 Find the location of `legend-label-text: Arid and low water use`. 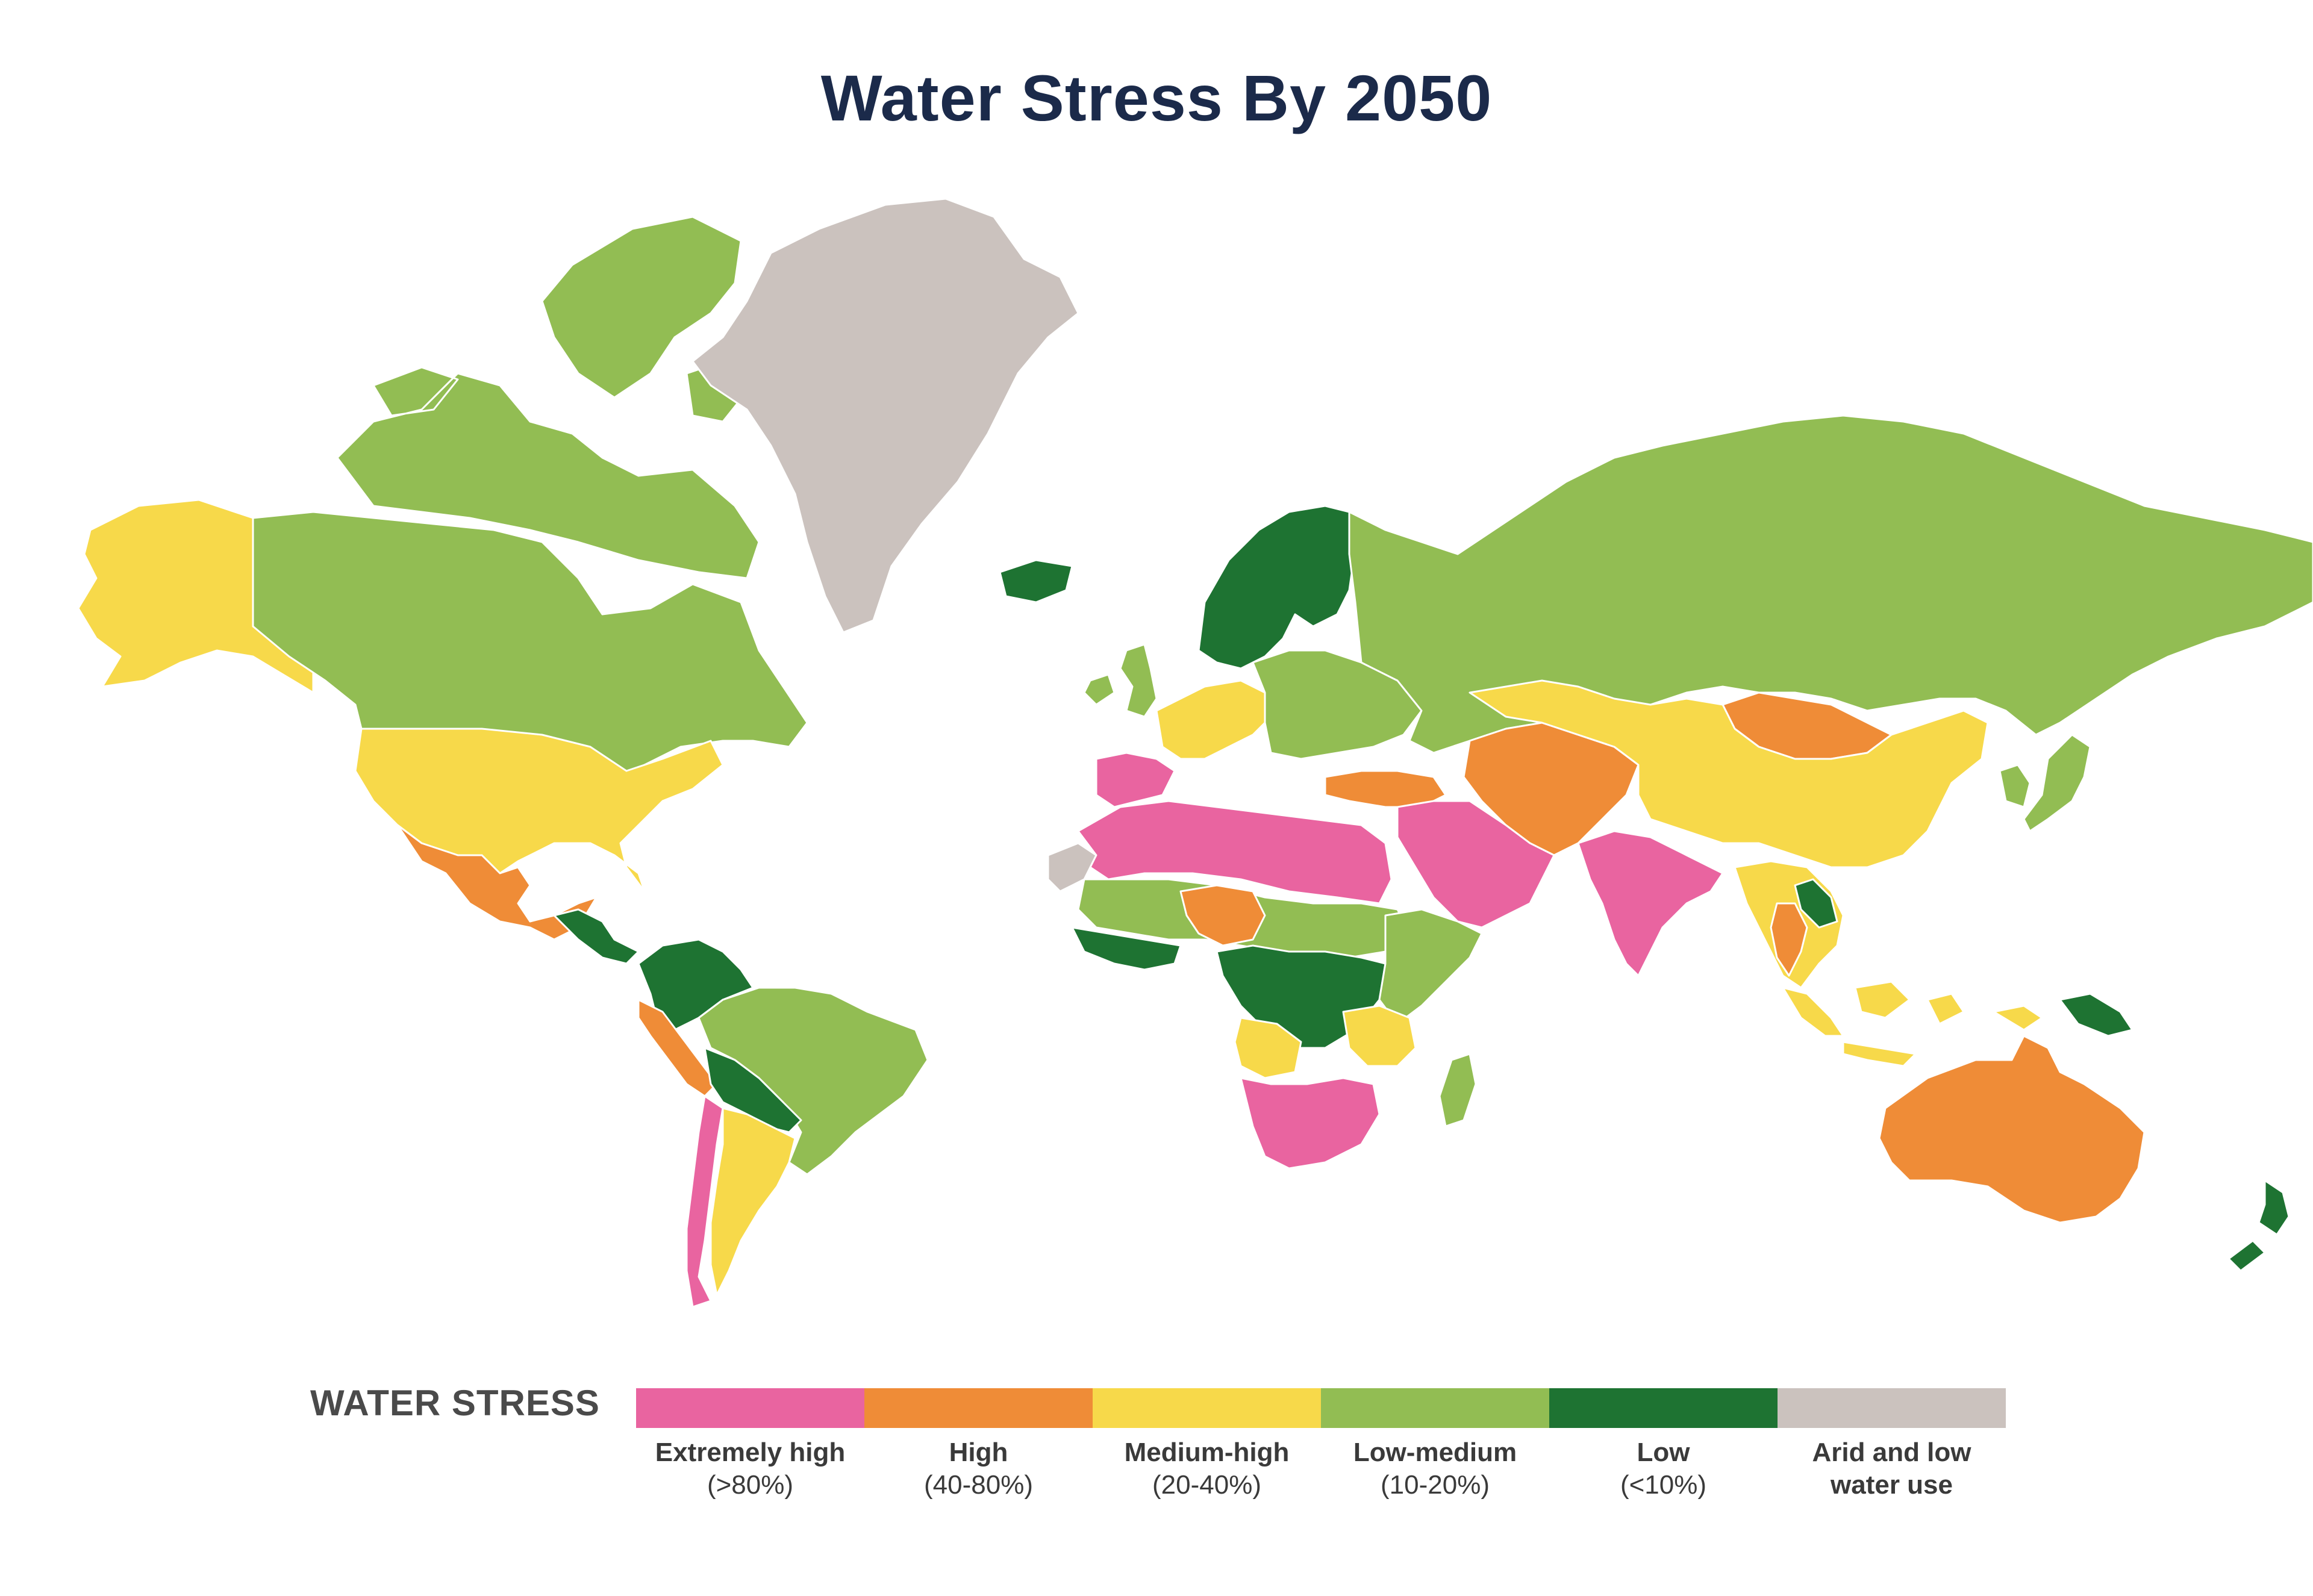

legend-label-text: Arid and low water use is located at coordinates (1891, 1469).